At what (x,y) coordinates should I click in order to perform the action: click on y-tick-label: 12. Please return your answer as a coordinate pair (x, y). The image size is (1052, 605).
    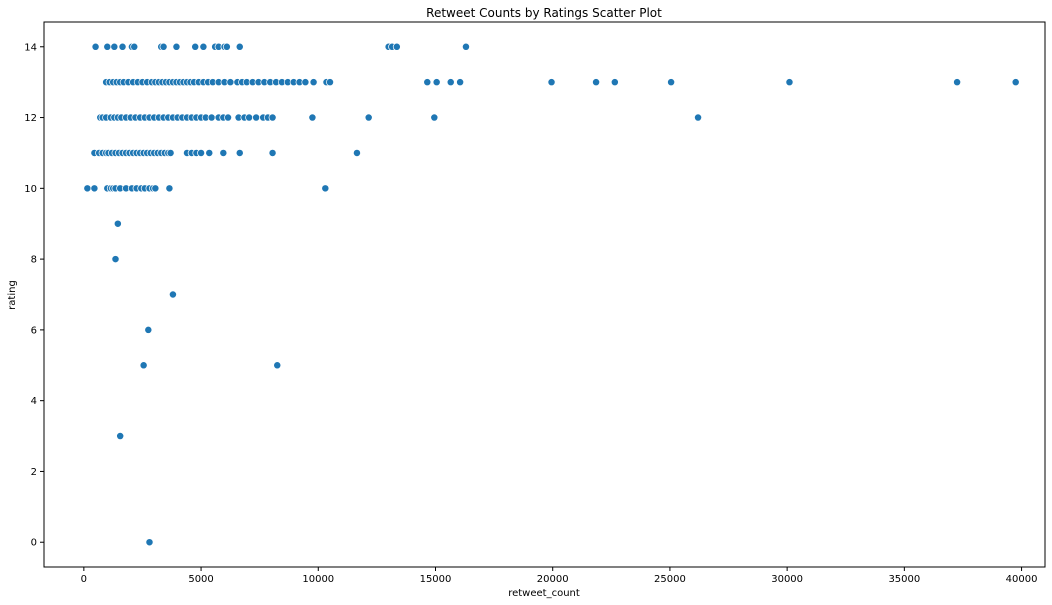
    Looking at the image, I should click on (30, 118).